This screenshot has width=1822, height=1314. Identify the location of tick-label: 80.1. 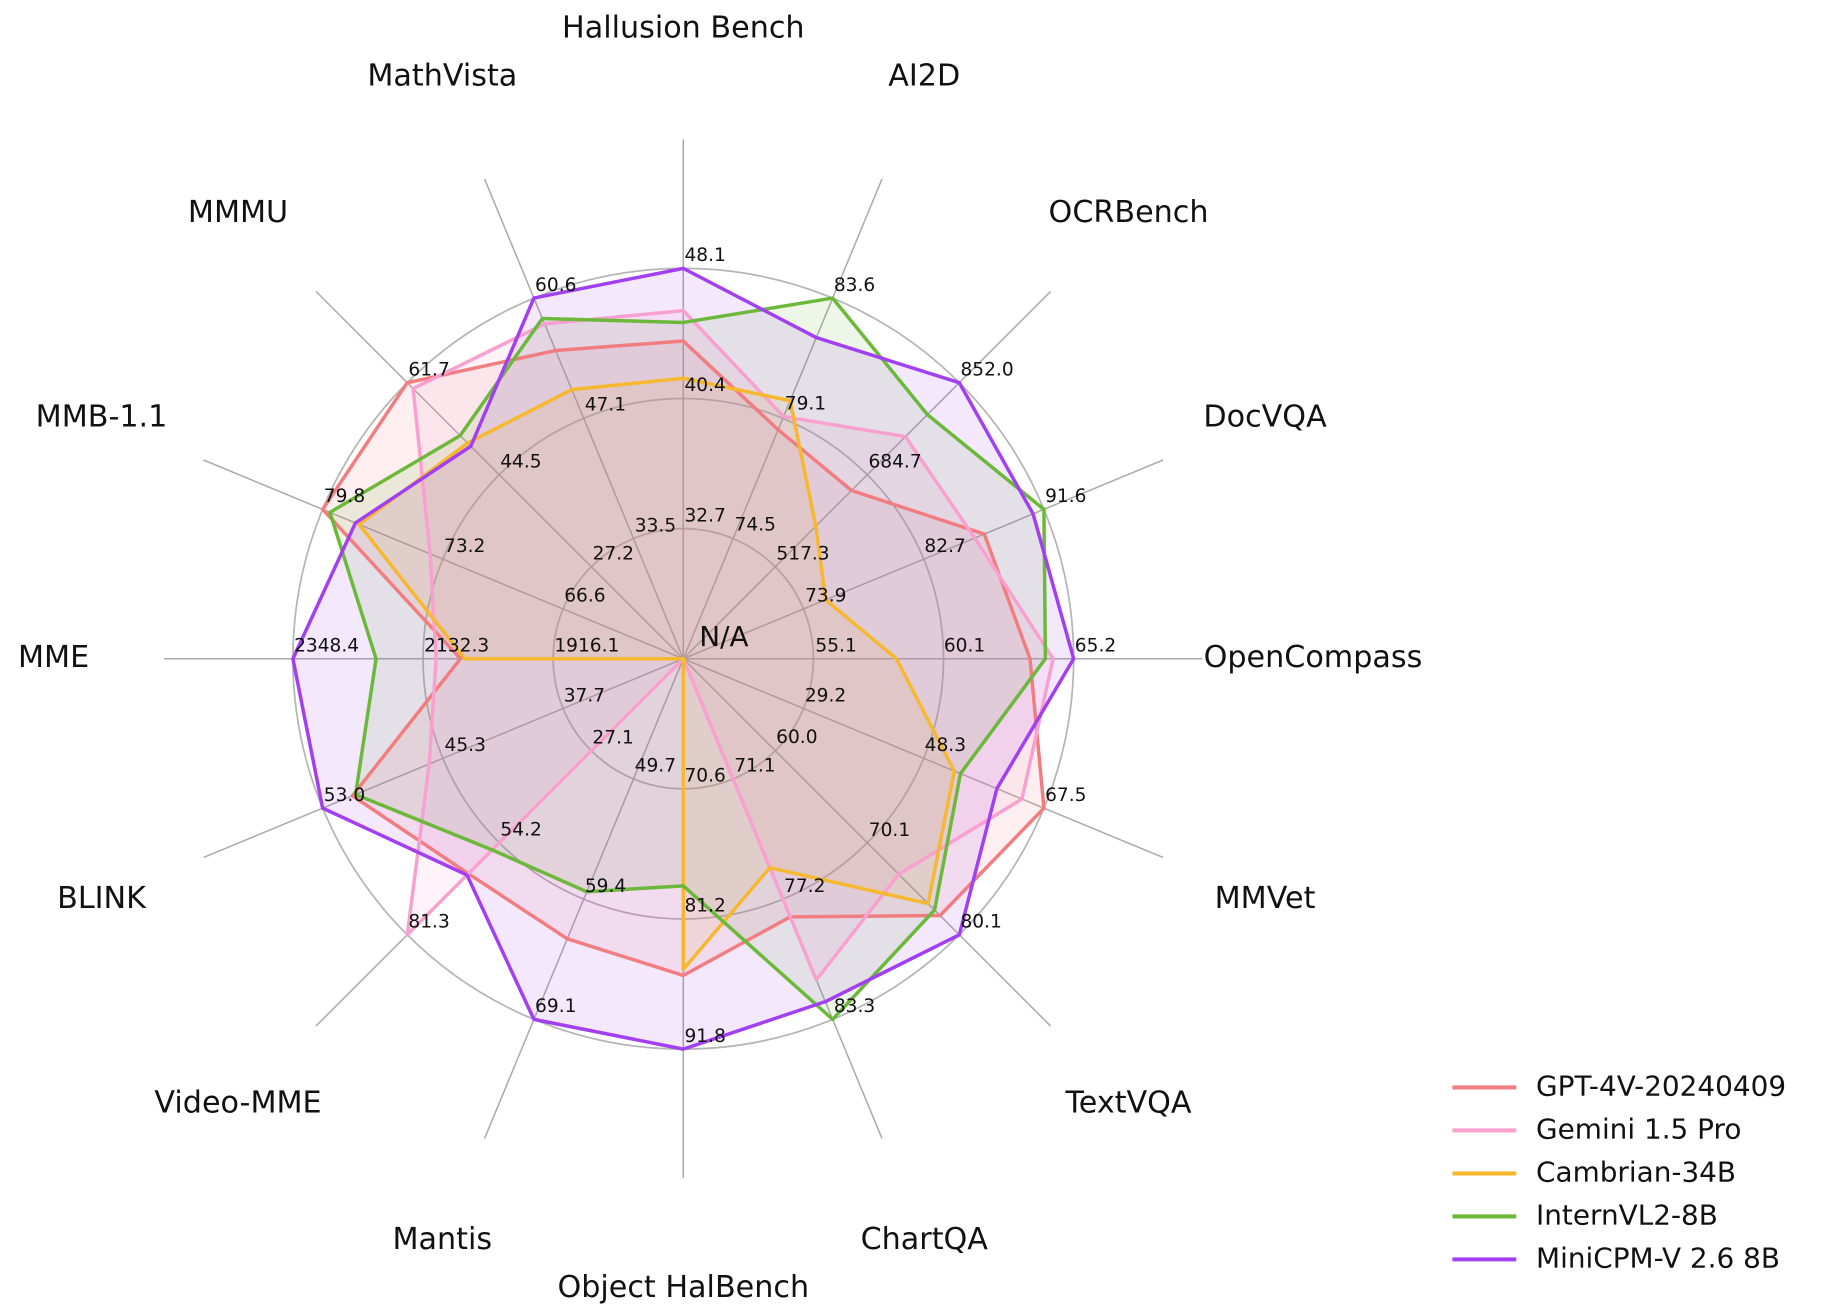
(980, 921).